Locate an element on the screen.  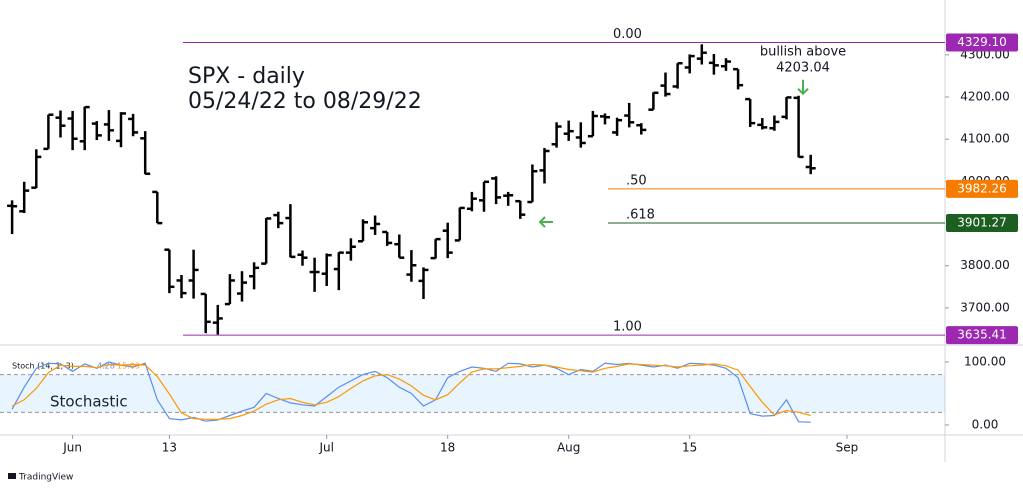
watermark: TradingView is located at coordinates (45, 478).